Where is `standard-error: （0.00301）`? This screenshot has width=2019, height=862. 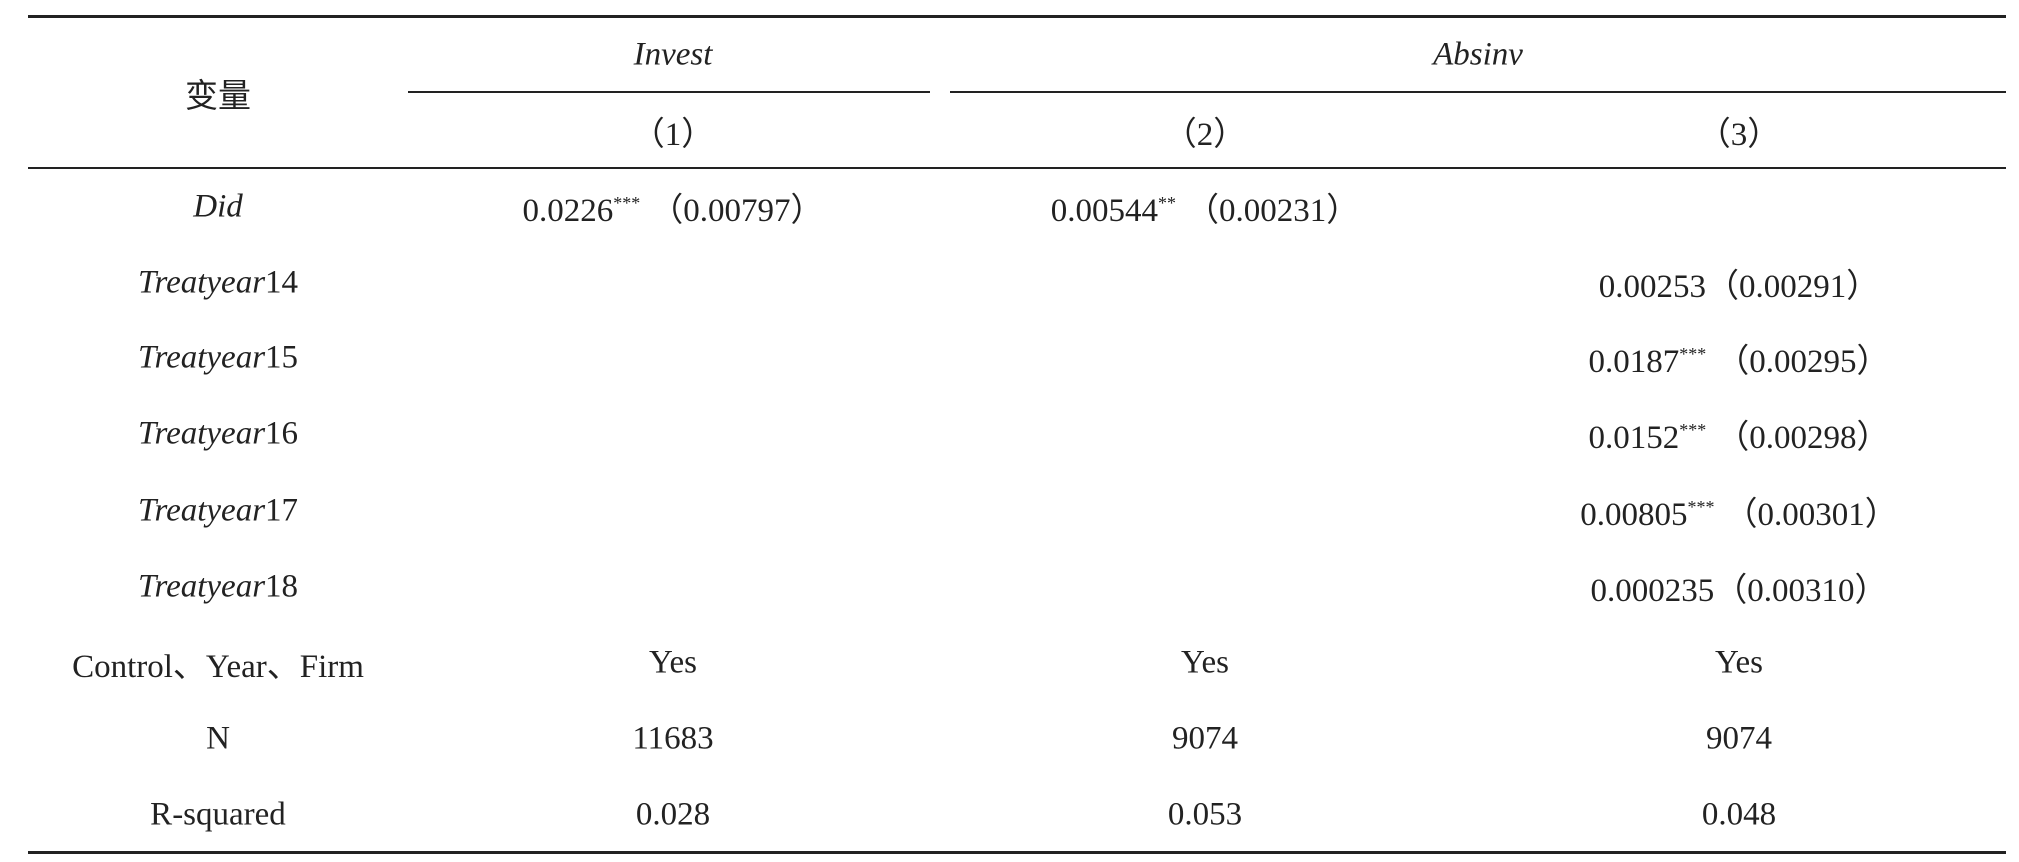 standard-error: （0.00301） is located at coordinates (1811, 515).